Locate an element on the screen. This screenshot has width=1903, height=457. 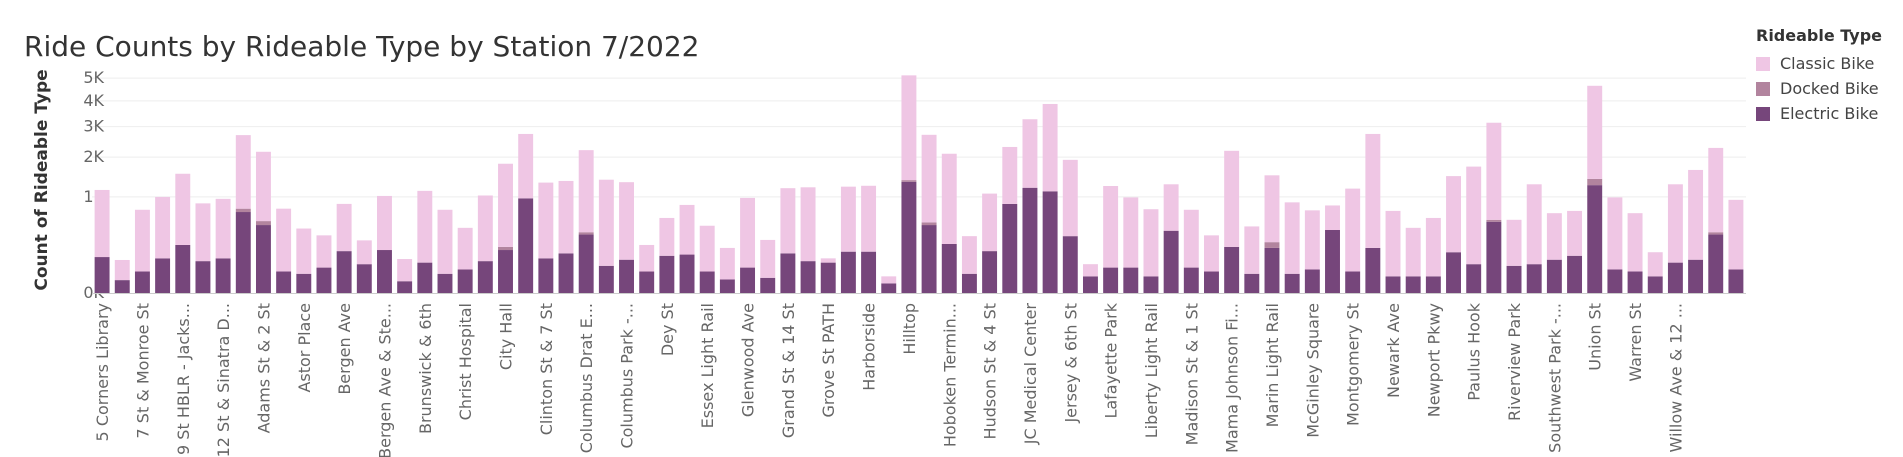
legend-item-docked-bike: Docked Bike is located at coordinates (1819, 88).